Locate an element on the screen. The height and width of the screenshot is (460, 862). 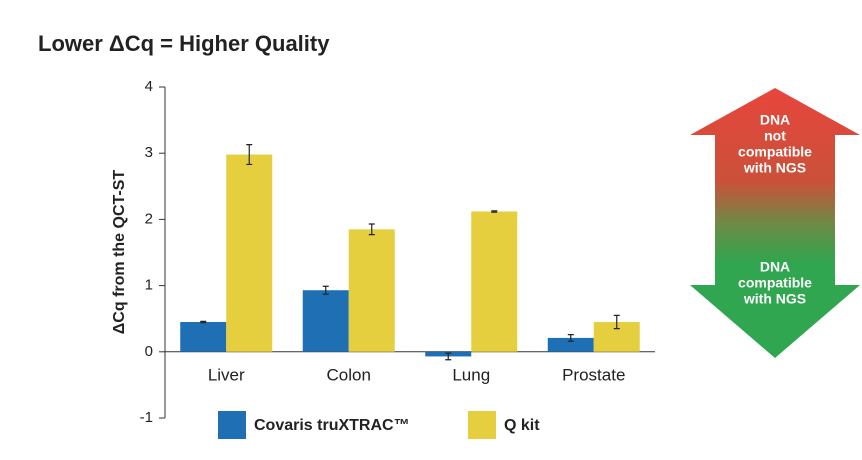
y-tick-label: 4 is located at coordinates (149, 86).